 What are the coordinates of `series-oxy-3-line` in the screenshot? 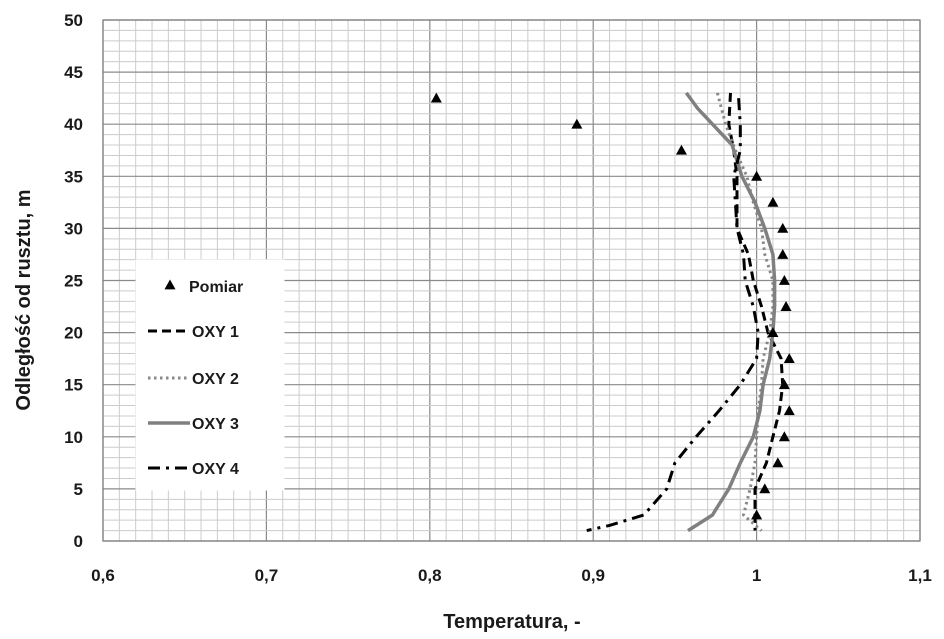 It's located at (730, 312).